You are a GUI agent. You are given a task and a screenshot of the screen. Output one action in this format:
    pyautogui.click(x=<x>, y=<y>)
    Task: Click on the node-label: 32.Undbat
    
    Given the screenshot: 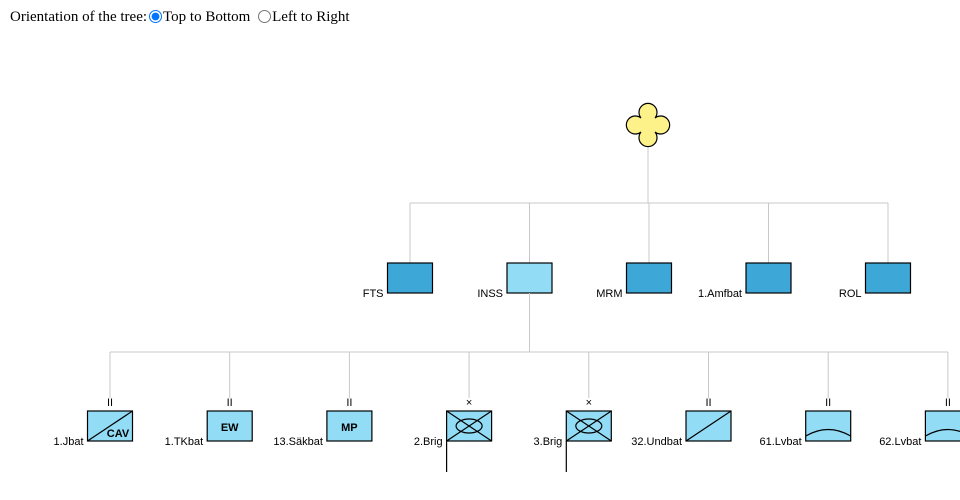 What is the action you would take?
    pyautogui.click(x=656, y=442)
    